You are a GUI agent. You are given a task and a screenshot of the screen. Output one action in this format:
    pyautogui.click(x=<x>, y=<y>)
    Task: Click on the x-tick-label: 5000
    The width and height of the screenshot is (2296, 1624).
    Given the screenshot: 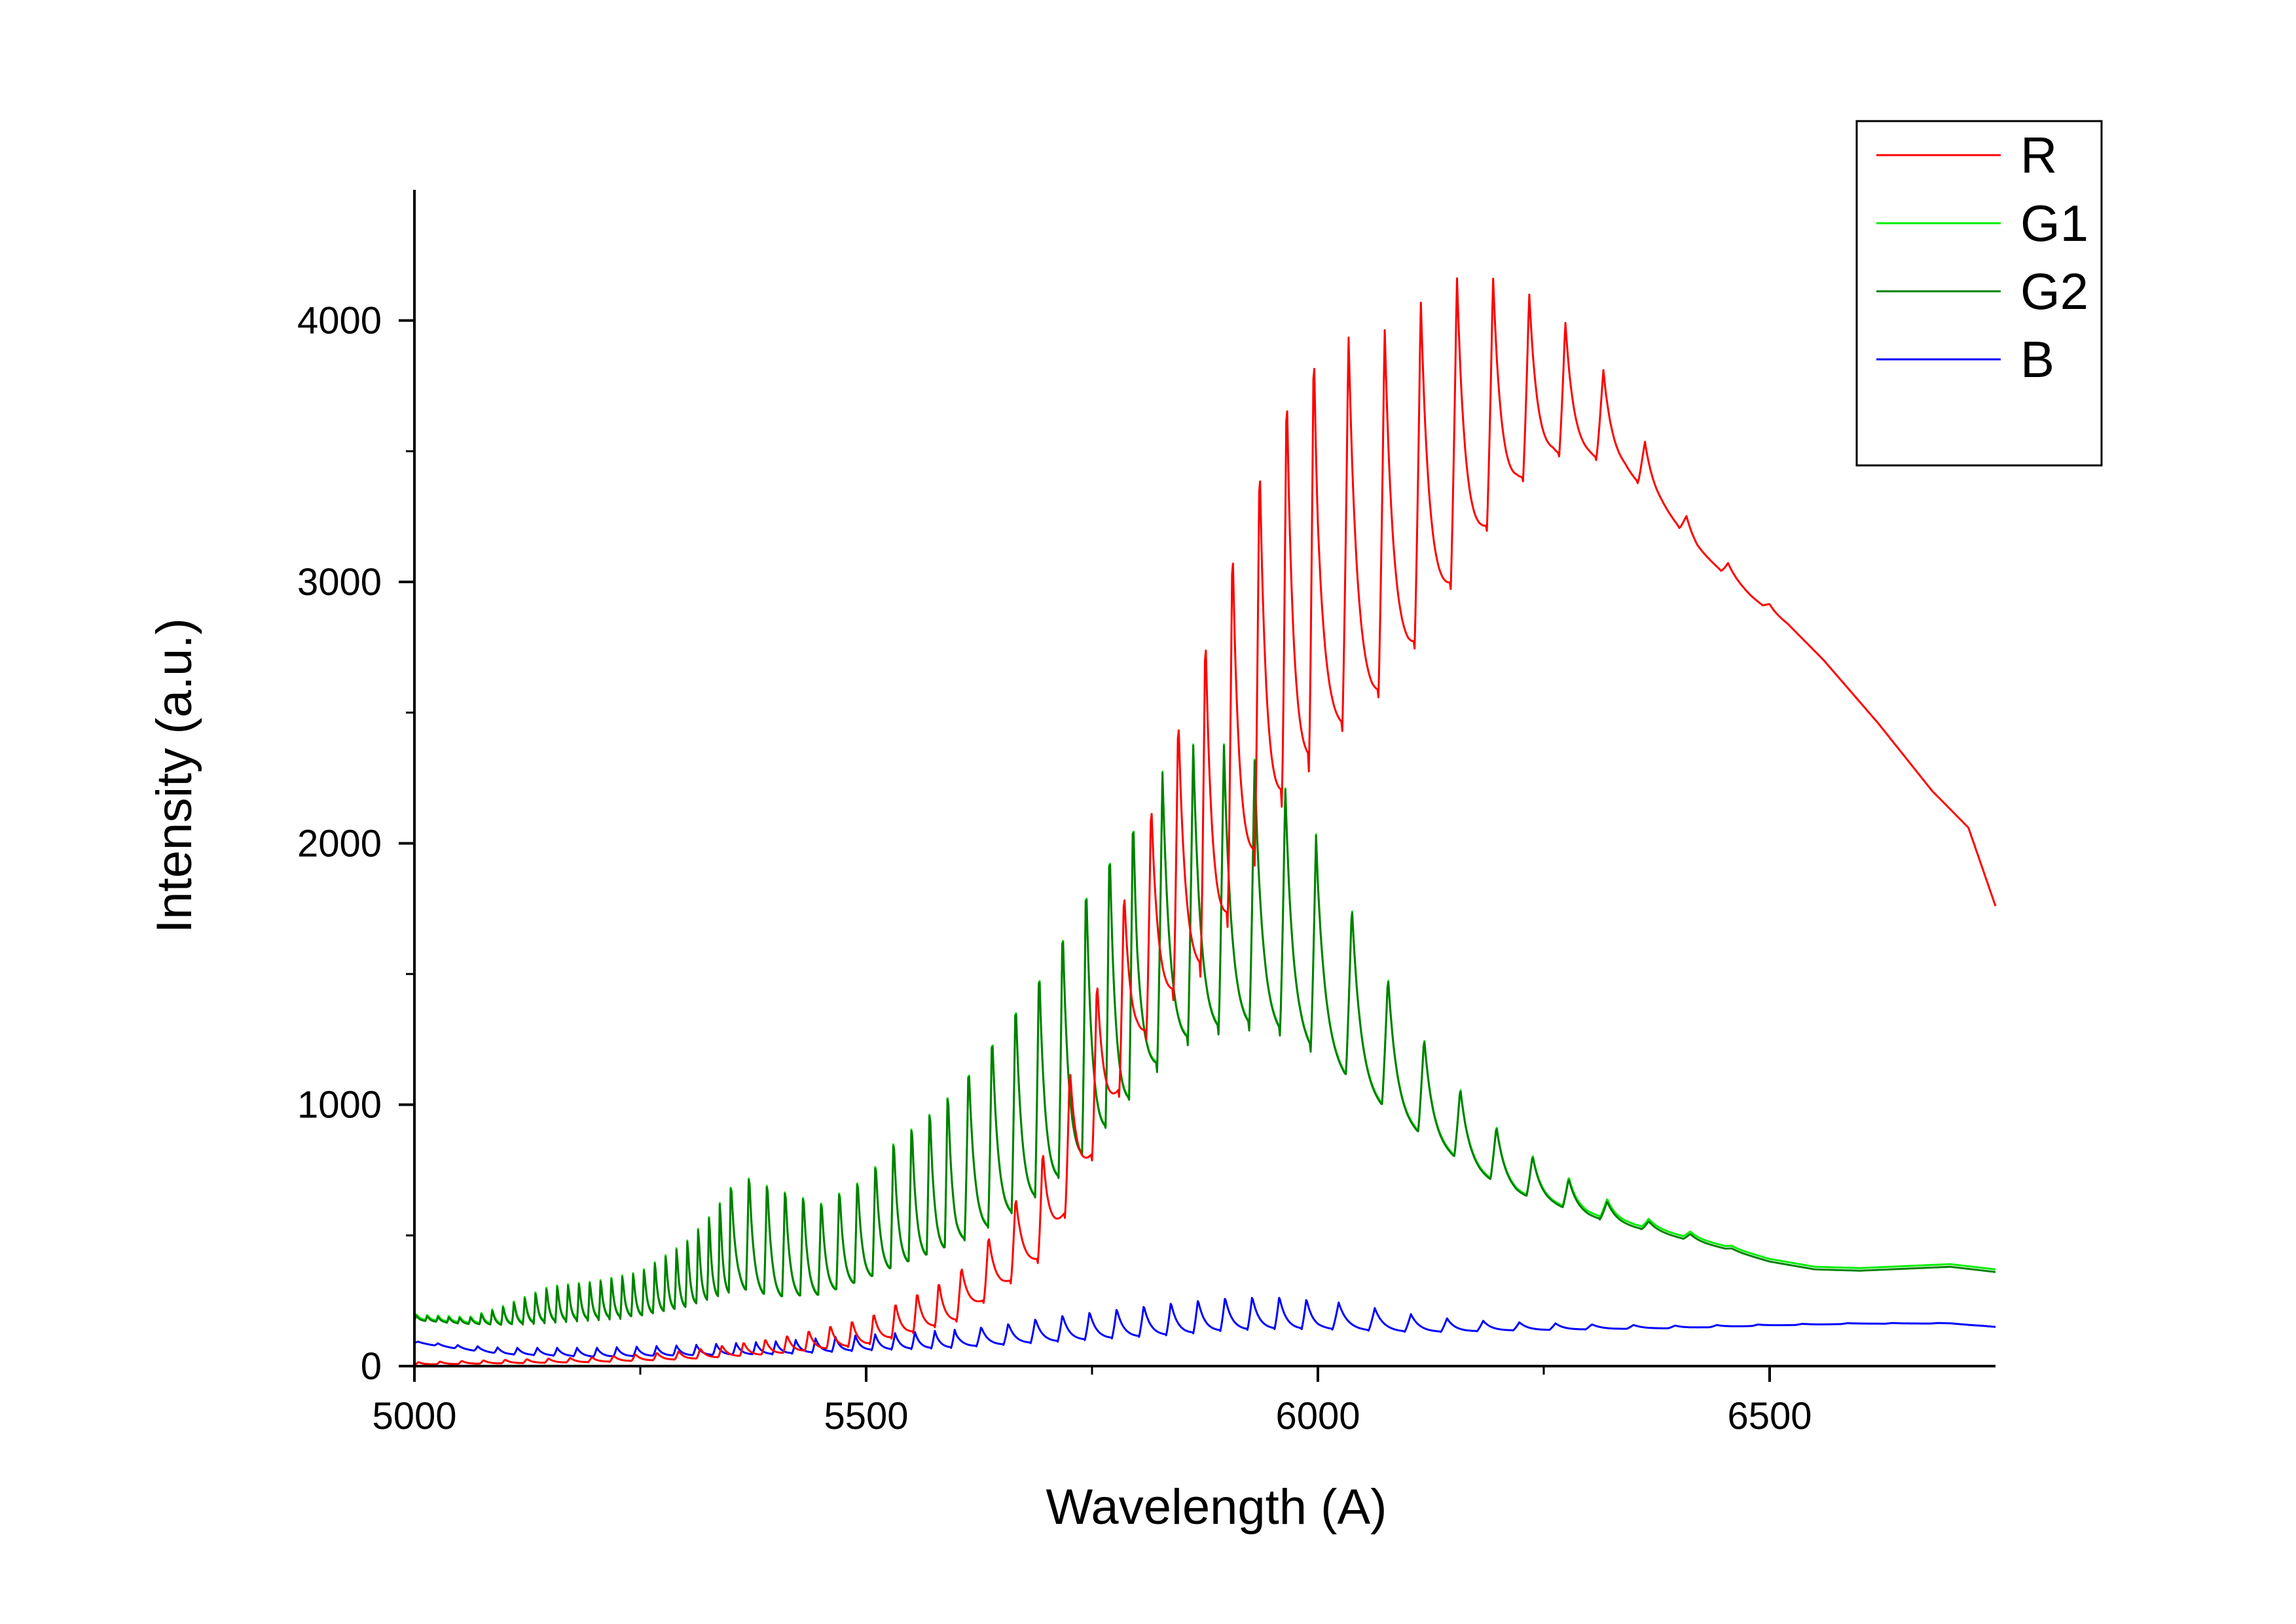 What is the action you would take?
    pyautogui.click(x=414, y=1416)
    